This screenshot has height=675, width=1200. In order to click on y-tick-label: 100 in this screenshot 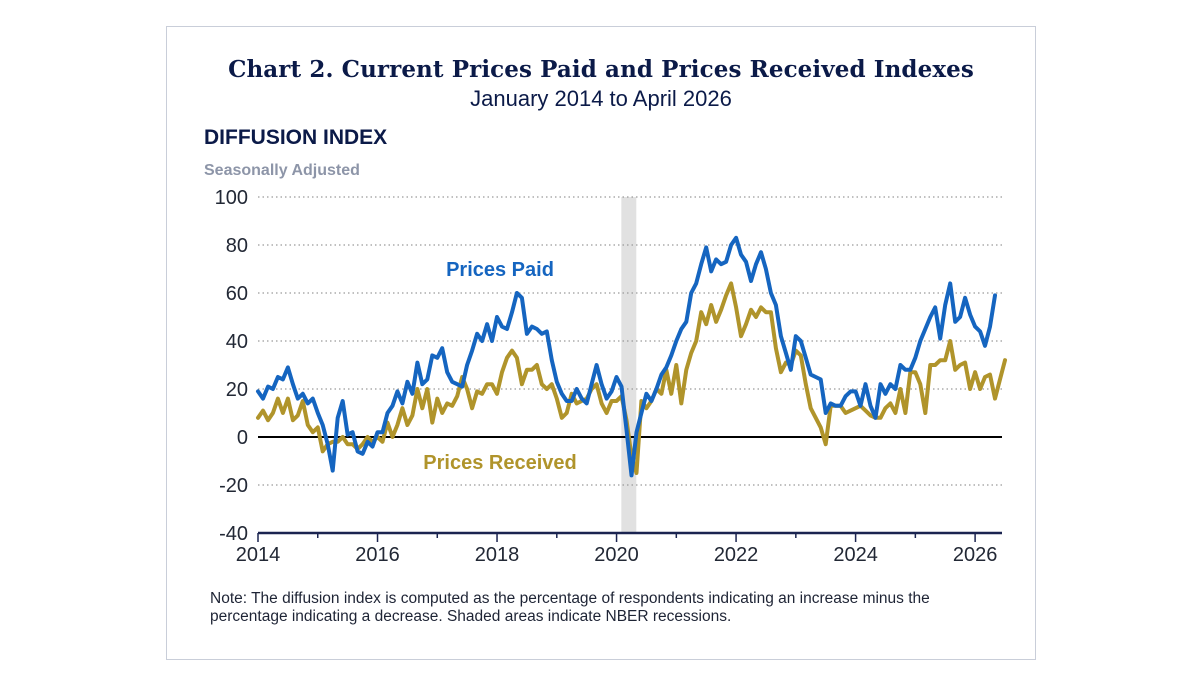, I will do `click(231, 198)`.